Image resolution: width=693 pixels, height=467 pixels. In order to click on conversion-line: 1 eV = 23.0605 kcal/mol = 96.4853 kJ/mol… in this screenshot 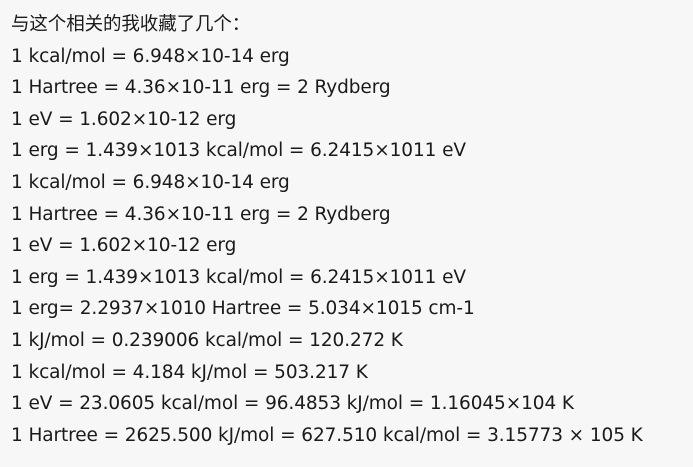, I will do `click(292, 404)`.